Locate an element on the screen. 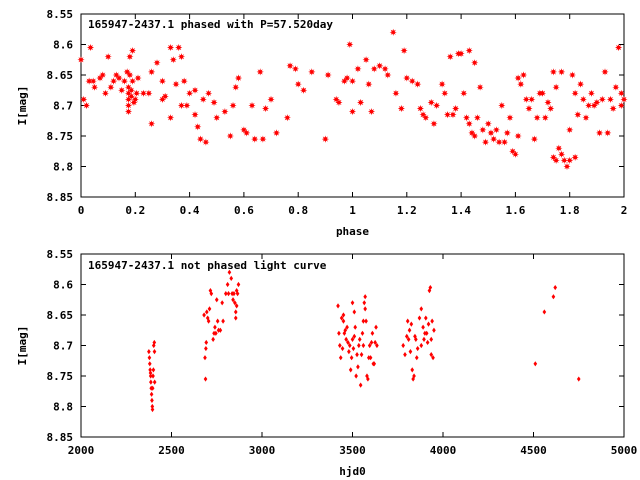 Image resolution: width=640 pixels, height=480 pixels. x-tick-label: 0.2 is located at coordinates (135, 210).